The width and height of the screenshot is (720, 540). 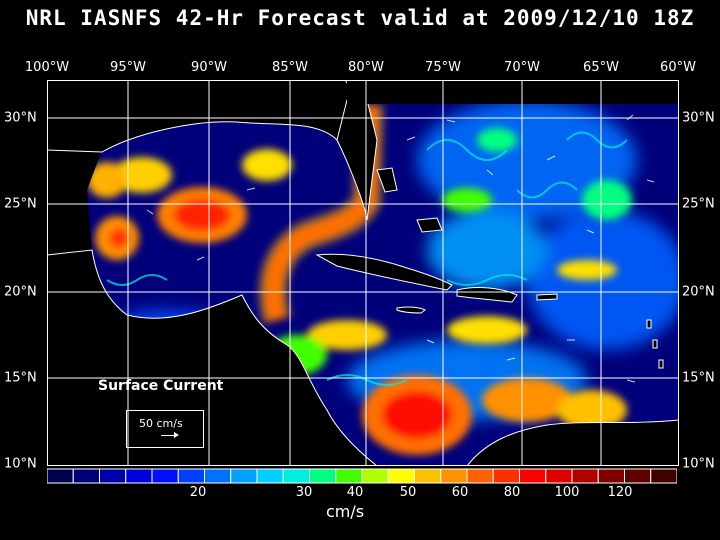 I want to click on lon-label: 80°W, so click(x=366, y=67).